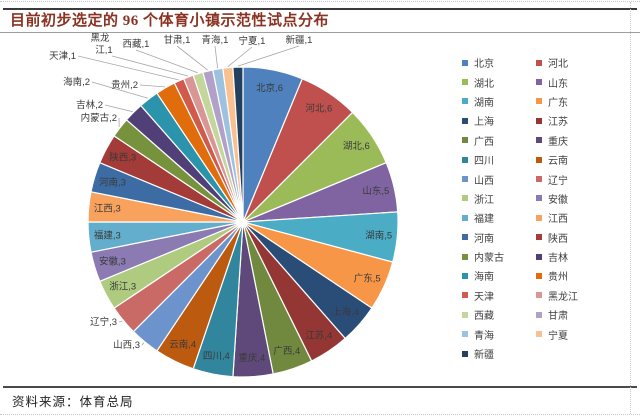  Describe the element at coordinates (484, 356) in the screenshot. I see `legend-label: 新疆` at that location.